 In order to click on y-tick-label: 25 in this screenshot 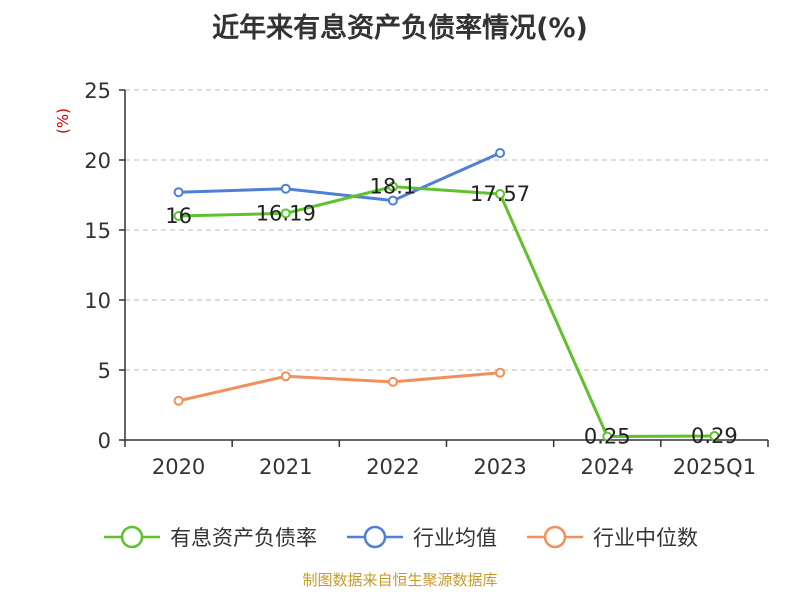, I will do `click(97, 91)`.